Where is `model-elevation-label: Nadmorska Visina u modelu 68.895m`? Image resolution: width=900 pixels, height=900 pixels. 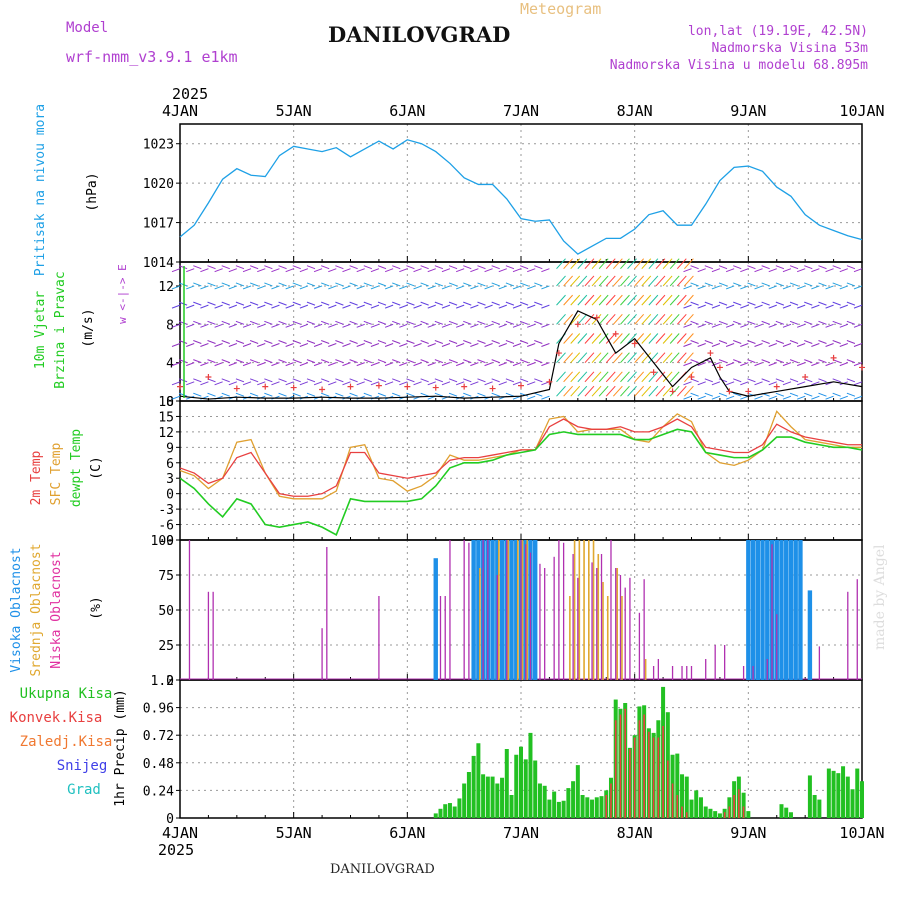
model-elevation-label: Nadmorska Visina u modelu 68.895m is located at coordinates (738, 65).